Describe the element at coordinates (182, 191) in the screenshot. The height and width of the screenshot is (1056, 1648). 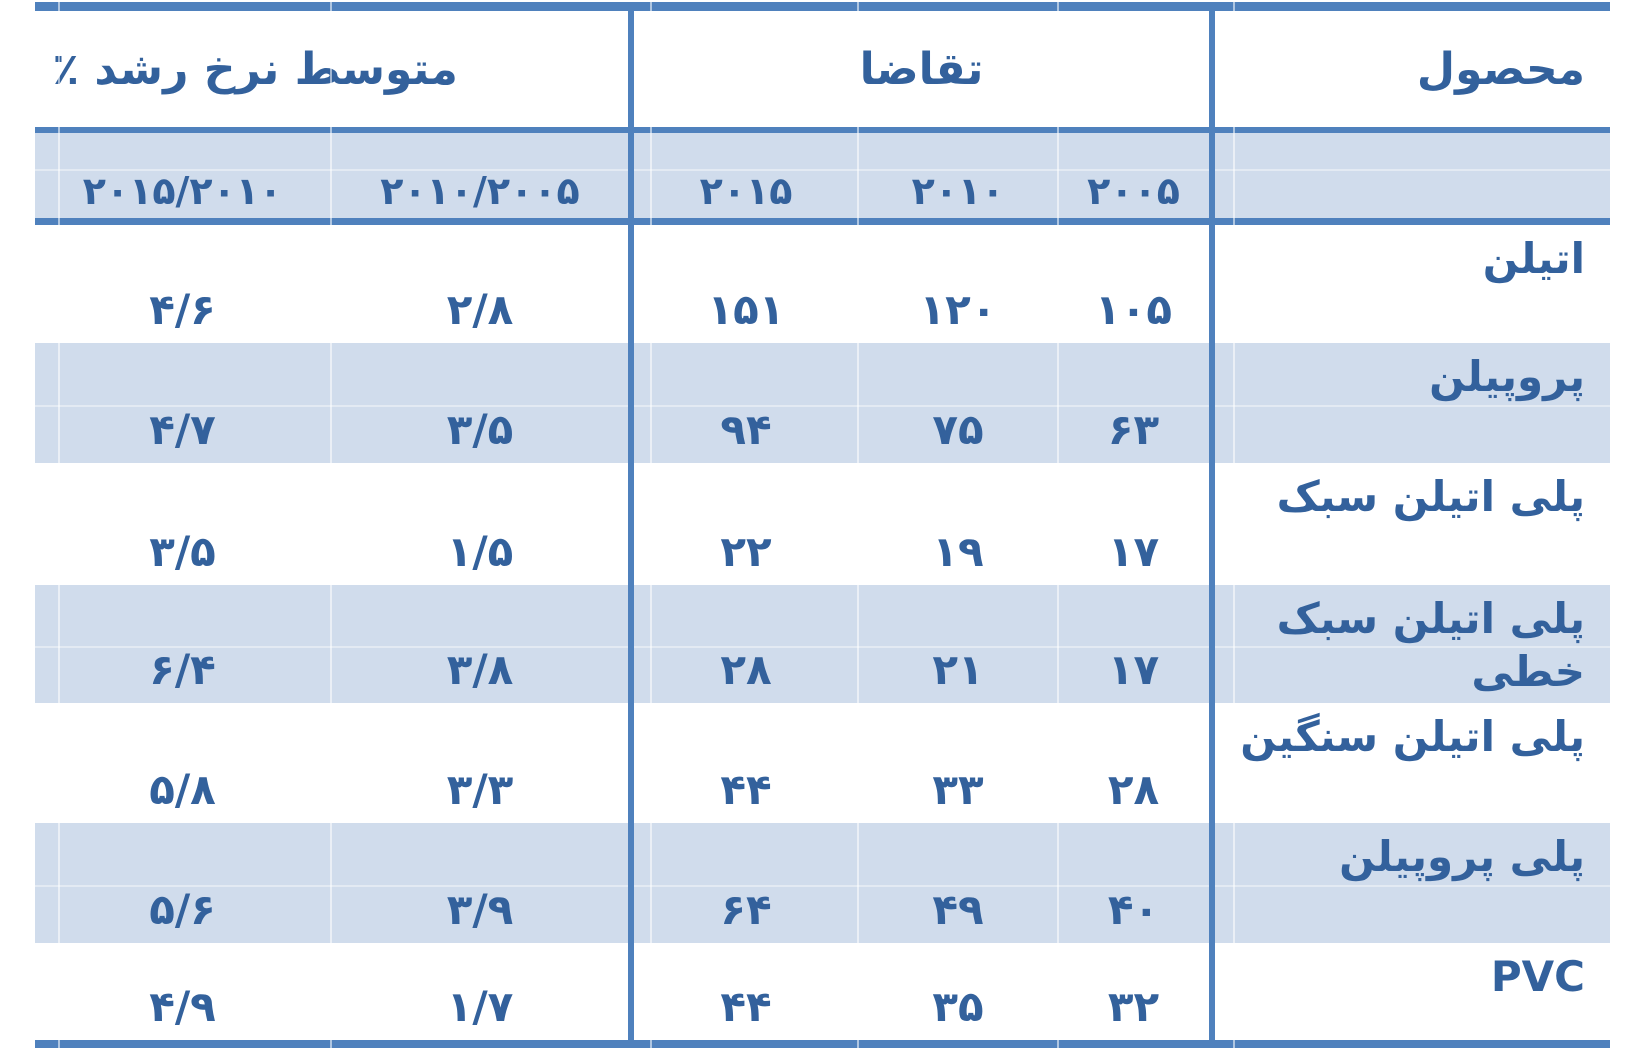
I see `header-growth-2015-2010: ۲۰۱۵/۲۰۱۰` at that location.